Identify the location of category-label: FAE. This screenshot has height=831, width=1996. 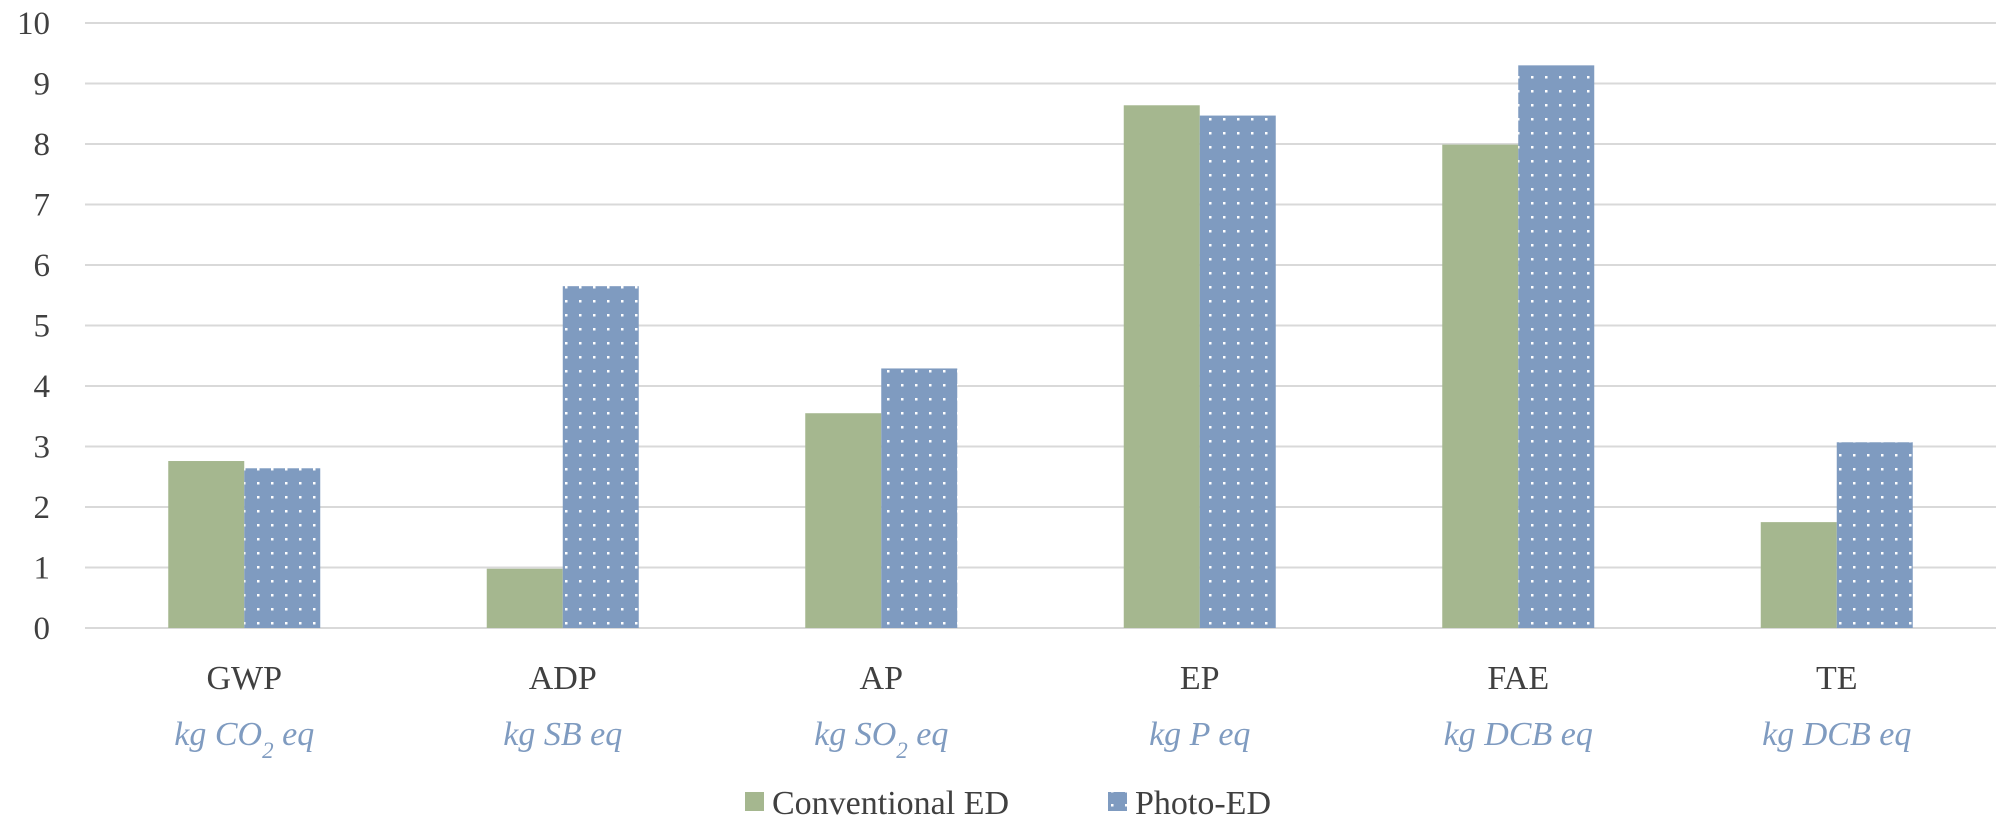
(1518, 678).